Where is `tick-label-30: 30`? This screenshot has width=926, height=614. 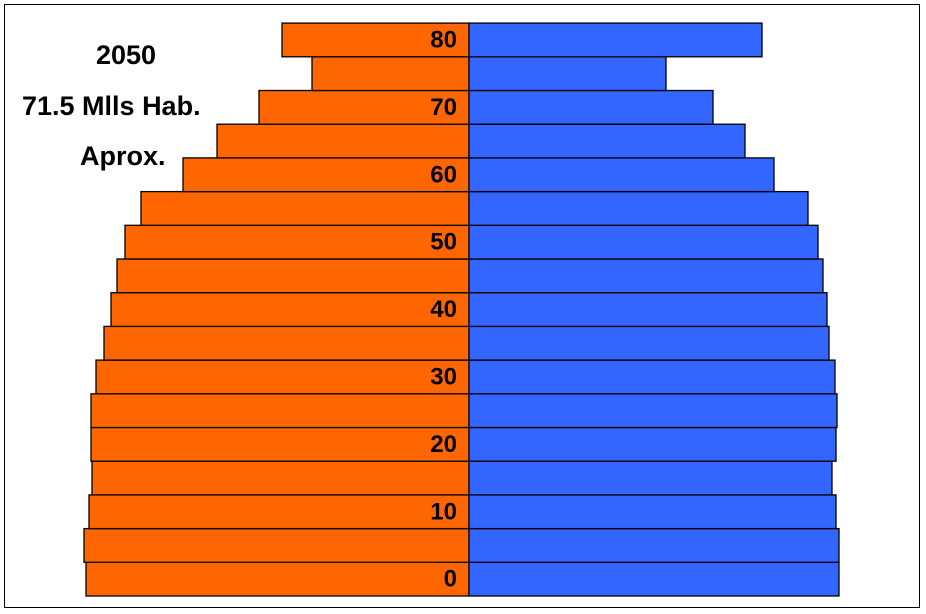
tick-label-30: 30 is located at coordinates (443, 376).